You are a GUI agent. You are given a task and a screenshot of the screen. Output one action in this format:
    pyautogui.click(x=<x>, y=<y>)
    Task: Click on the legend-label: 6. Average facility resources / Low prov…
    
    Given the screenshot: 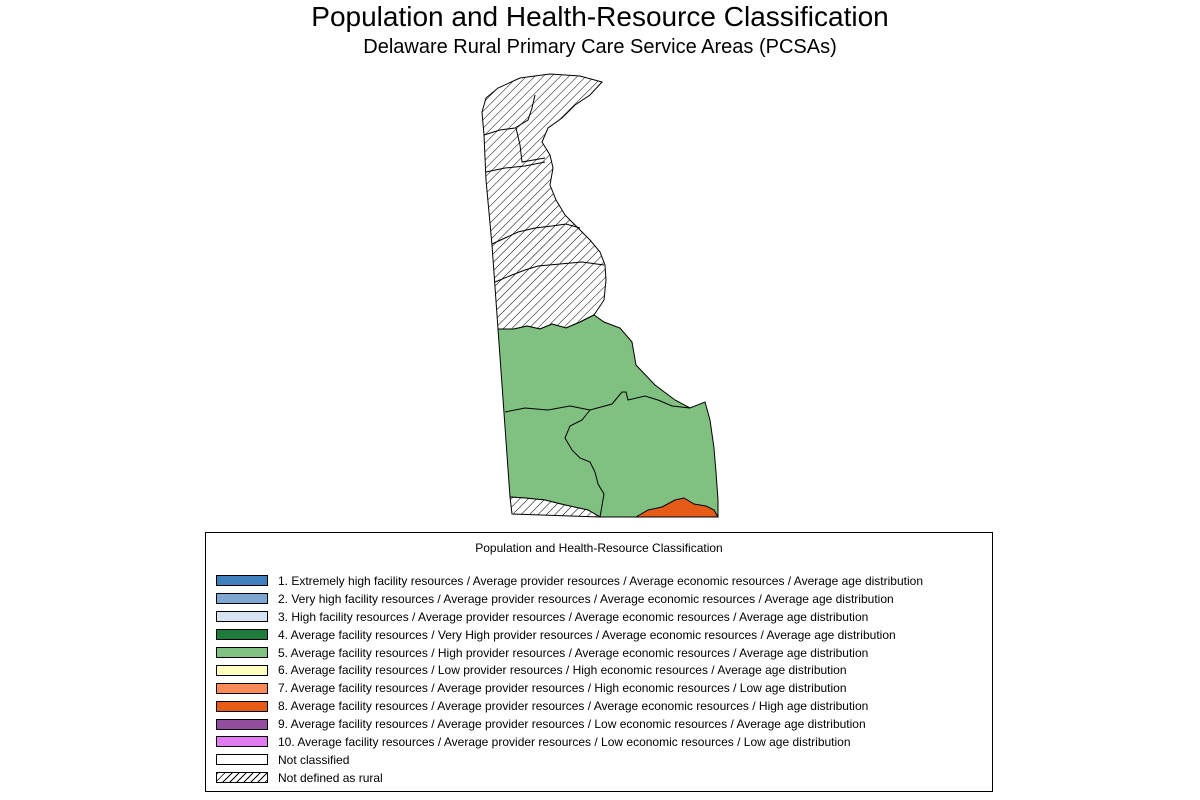 What is the action you would take?
    pyautogui.click(x=562, y=670)
    